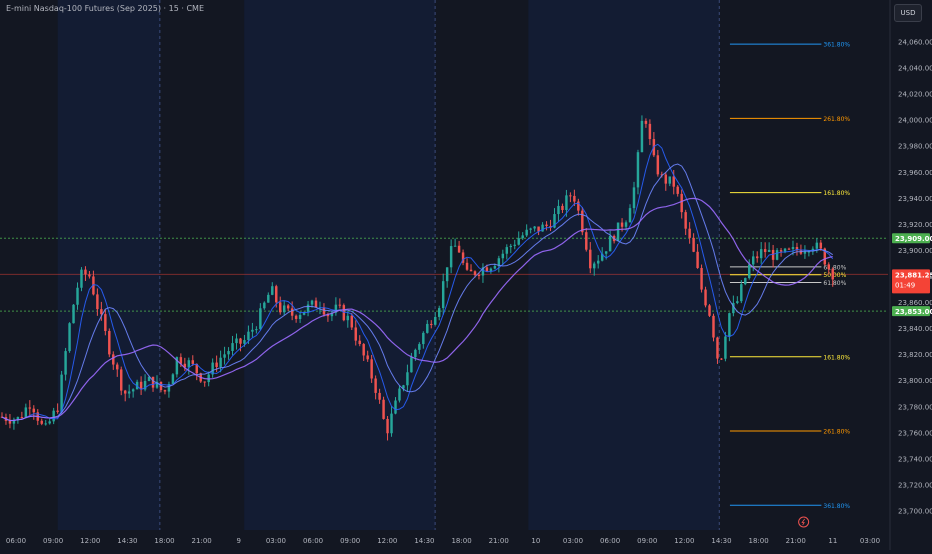 The image size is (932, 554). What do you see at coordinates (915, 173) in the screenshot?
I see `y-tick-label: 23,960.00` at bounding box center [915, 173].